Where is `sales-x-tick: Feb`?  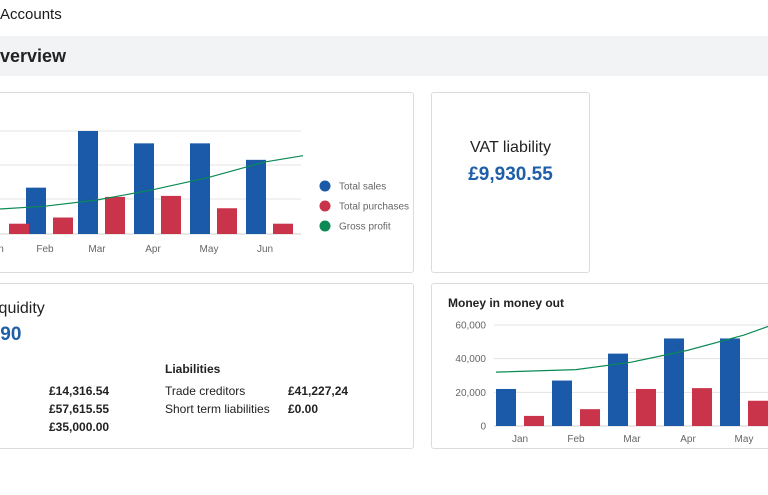
sales-x-tick: Feb is located at coordinates (45, 249).